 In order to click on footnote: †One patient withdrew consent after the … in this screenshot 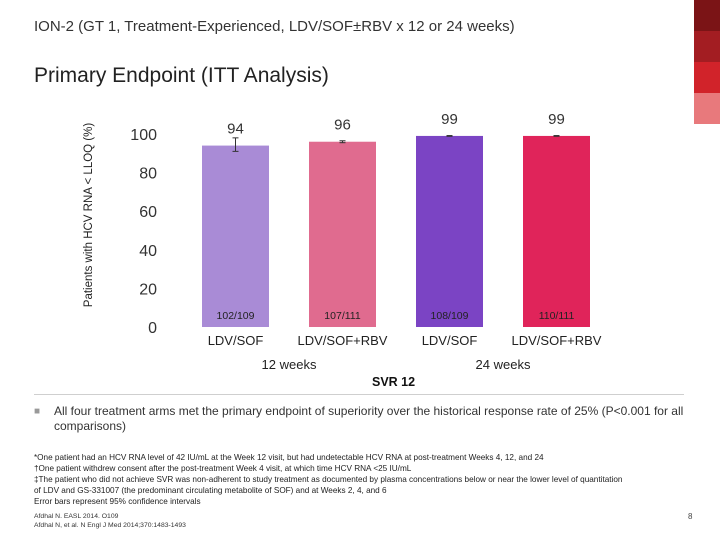, I will do `click(223, 468)`.